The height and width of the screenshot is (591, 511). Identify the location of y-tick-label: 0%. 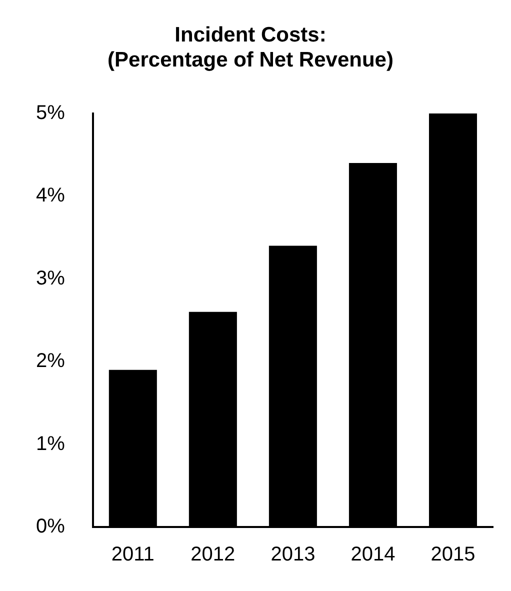
(51, 527).